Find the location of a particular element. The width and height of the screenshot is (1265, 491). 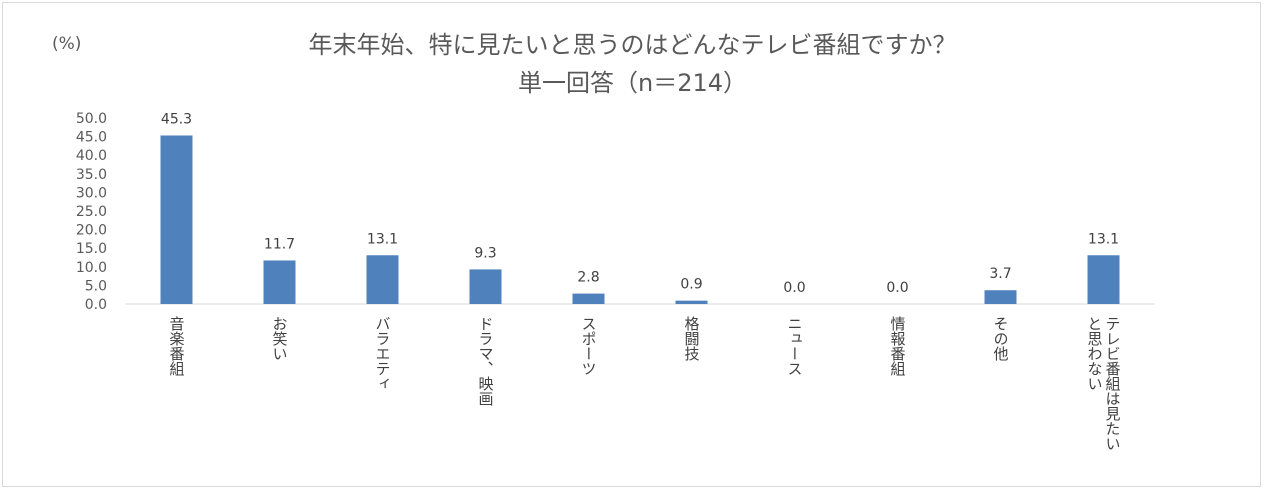

category-label: テレビ番組は見たい と思わない is located at coordinates (1104, 383).